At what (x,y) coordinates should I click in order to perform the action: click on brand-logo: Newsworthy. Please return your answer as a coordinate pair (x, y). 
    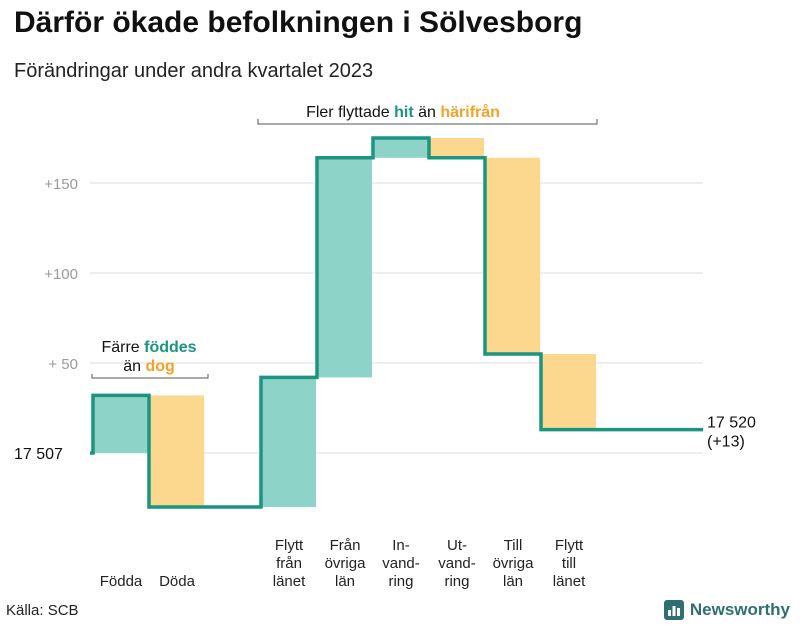
    Looking at the image, I should click on (726, 610).